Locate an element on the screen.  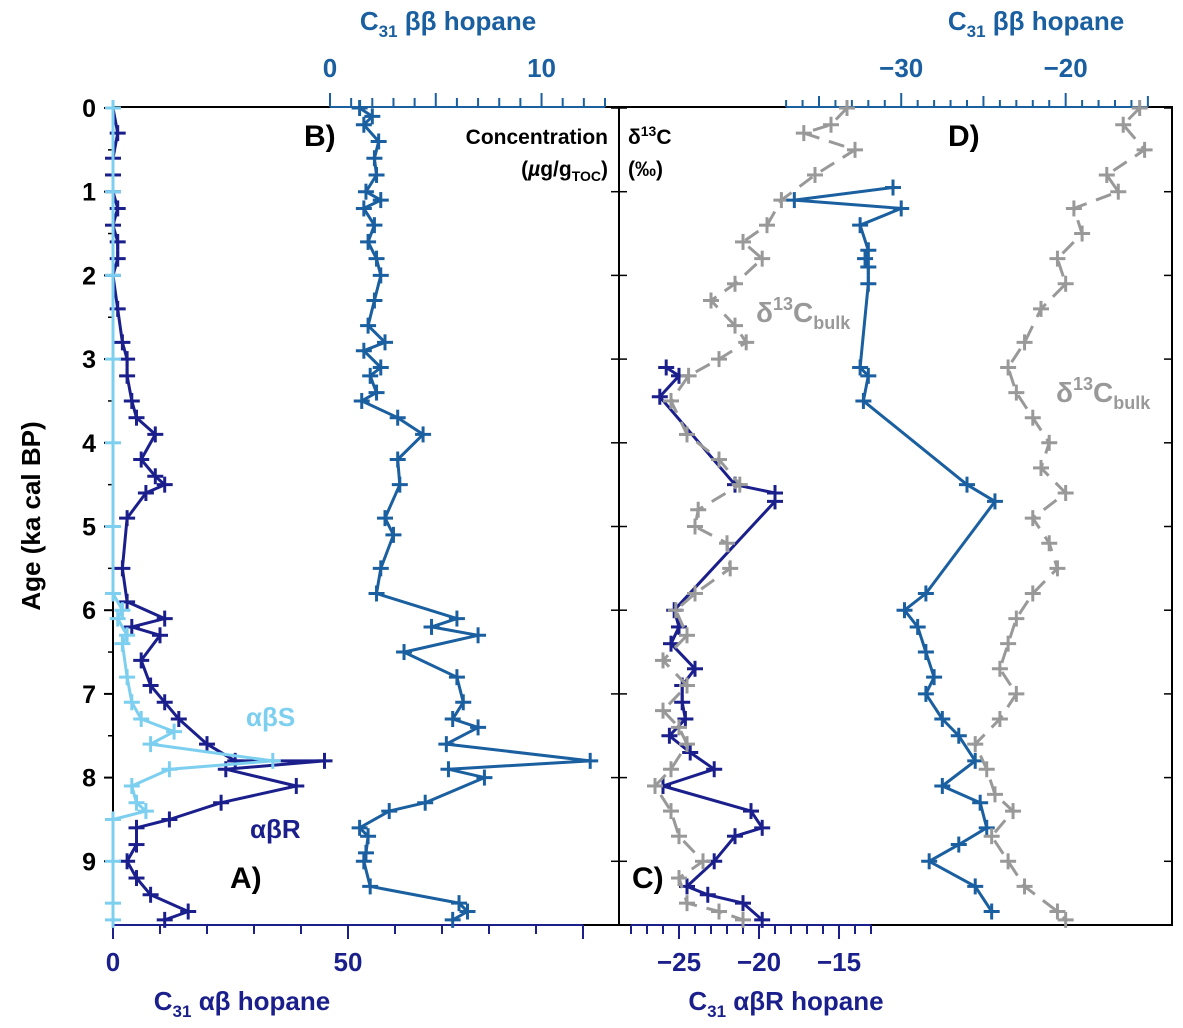
top-left-axis-title: C31 ββ hopane is located at coordinates (448, 23).